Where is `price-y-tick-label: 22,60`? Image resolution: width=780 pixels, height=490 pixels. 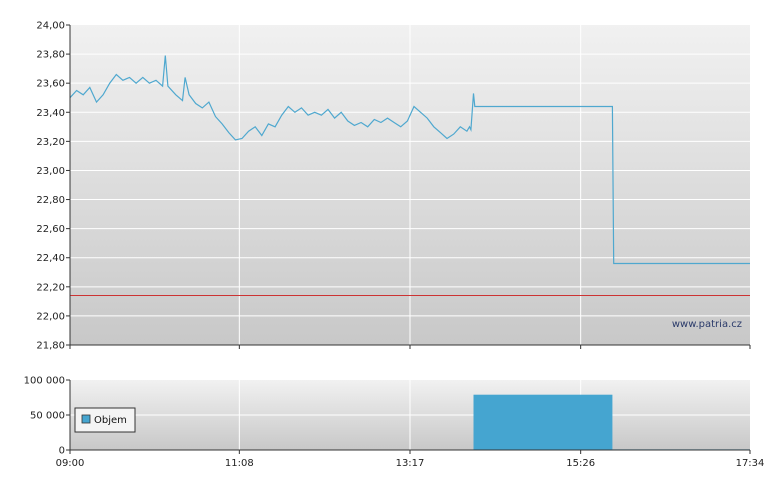
price-y-tick-label: 22,60 is located at coordinates (50, 229).